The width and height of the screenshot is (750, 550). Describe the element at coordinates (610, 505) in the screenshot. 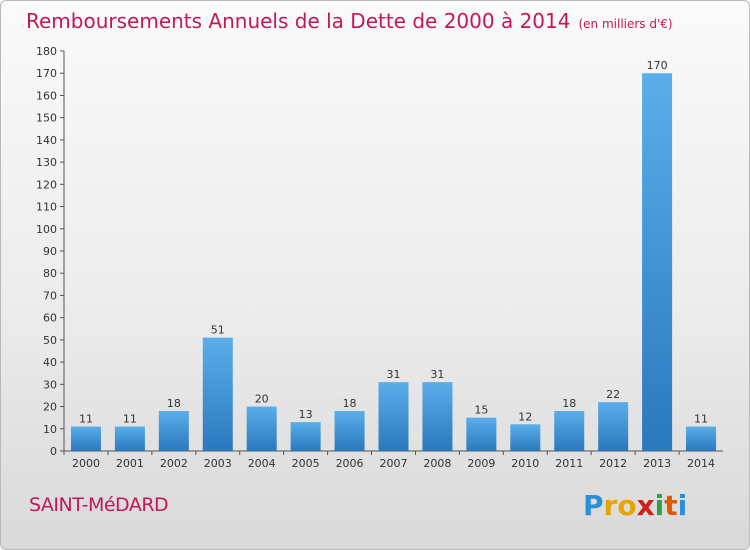

I see `logo-letter: r` at that location.